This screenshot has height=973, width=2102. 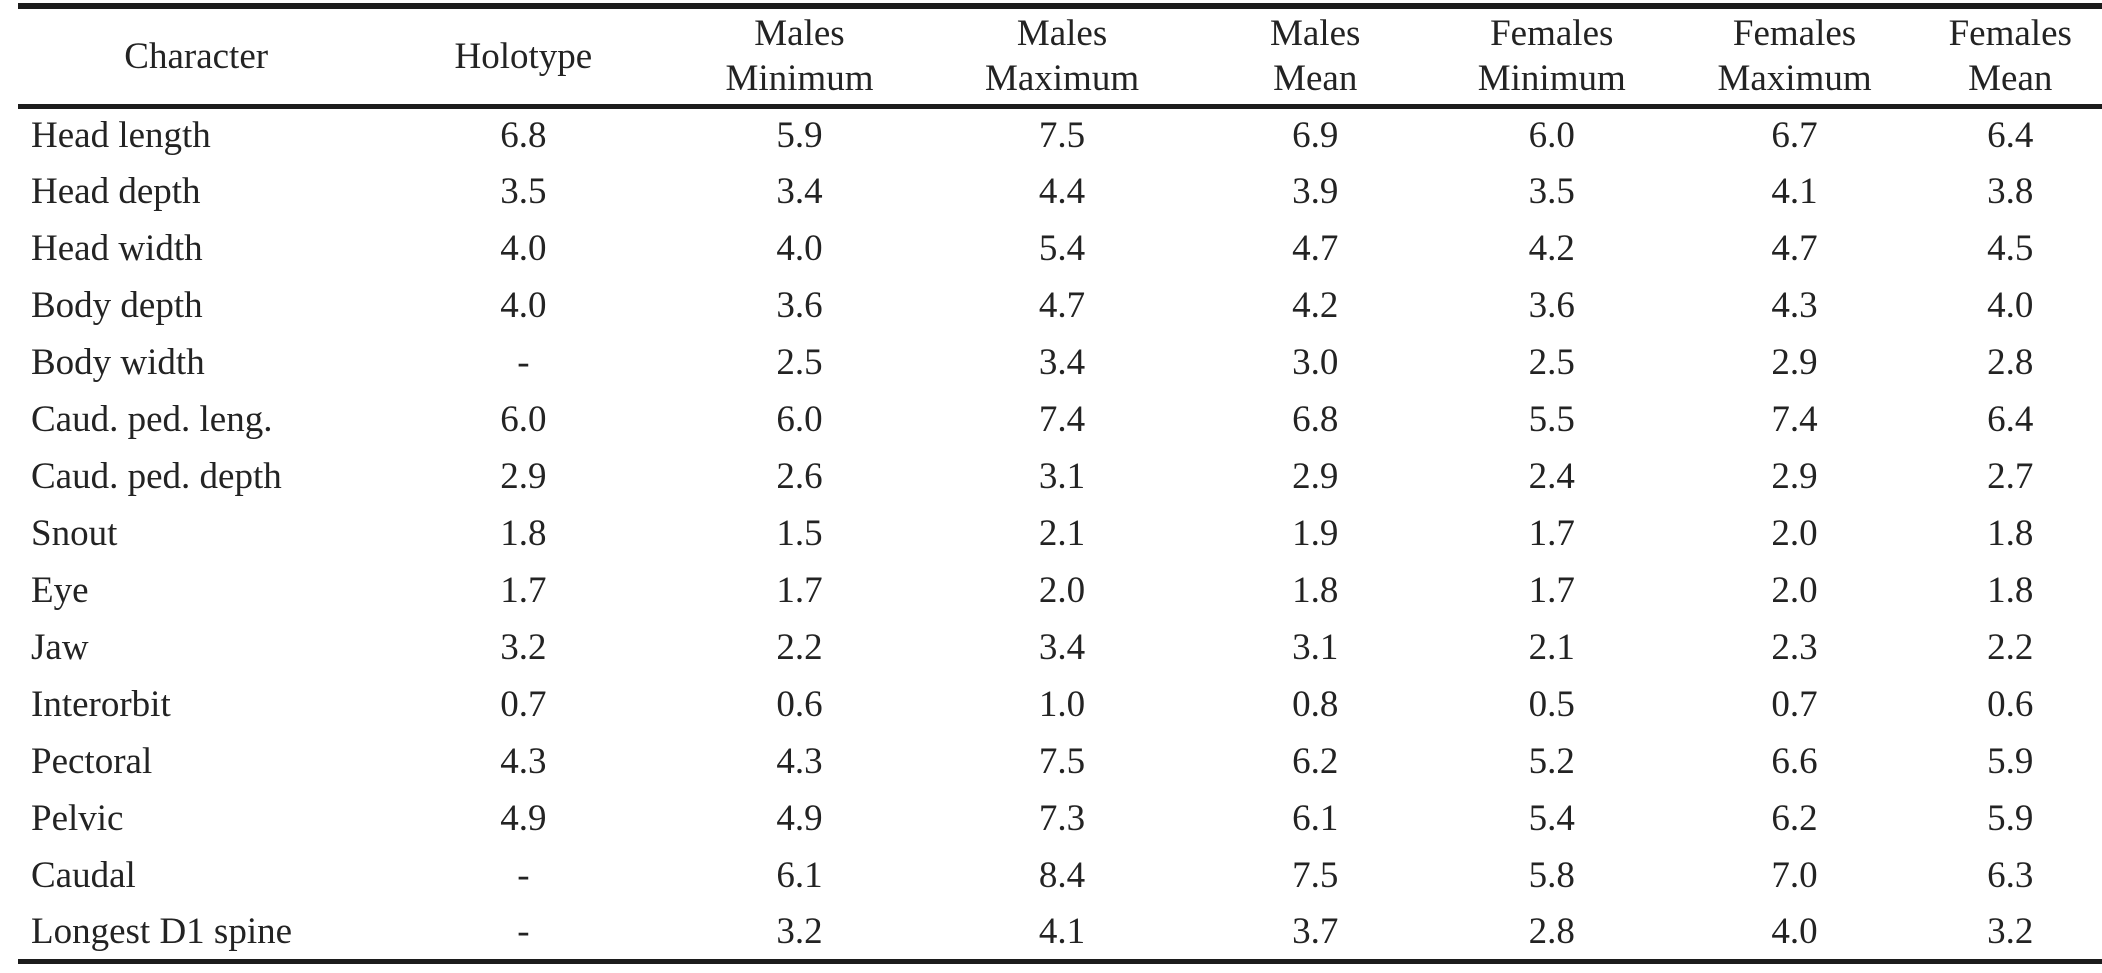 What do you see at coordinates (1794, 875) in the screenshot?
I see `value-cell: 7.0` at bounding box center [1794, 875].